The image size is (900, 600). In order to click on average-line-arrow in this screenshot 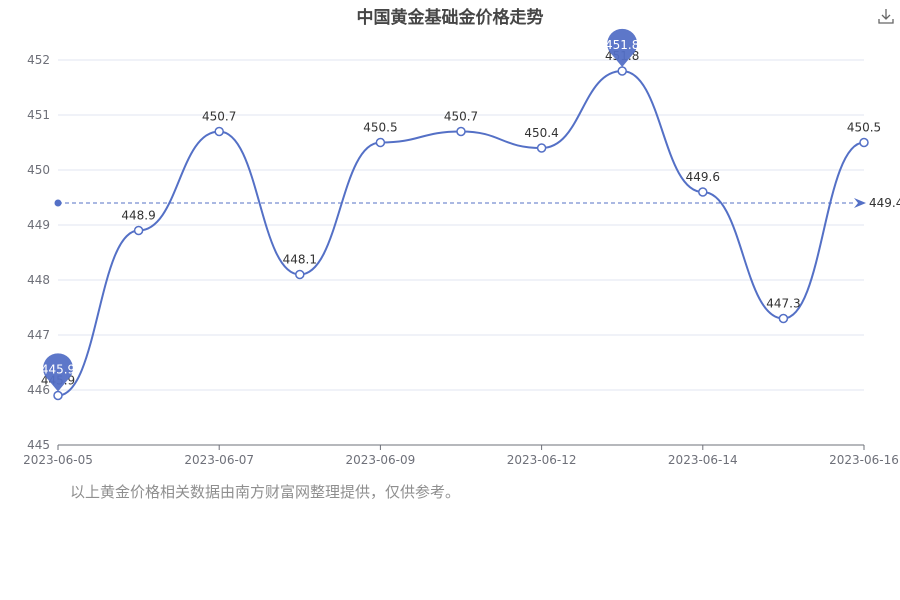, I will do `click(860, 203)`.